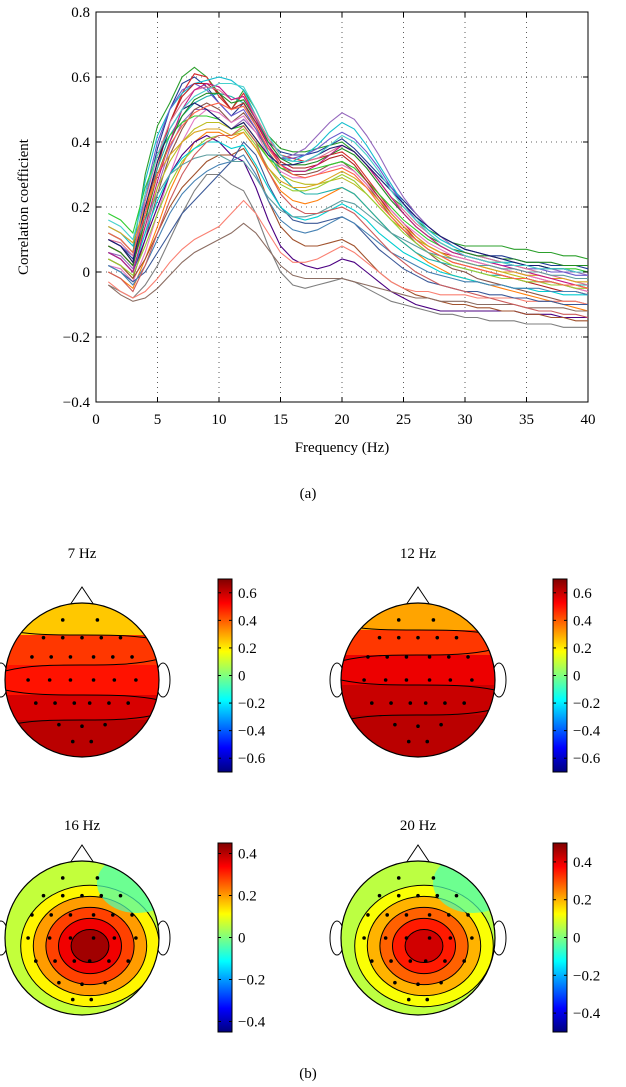 This screenshot has height=1087, width=626. Describe the element at coordinates (80, 78) in the screenshot. I see `y-tick-label: 0.6` at that location.